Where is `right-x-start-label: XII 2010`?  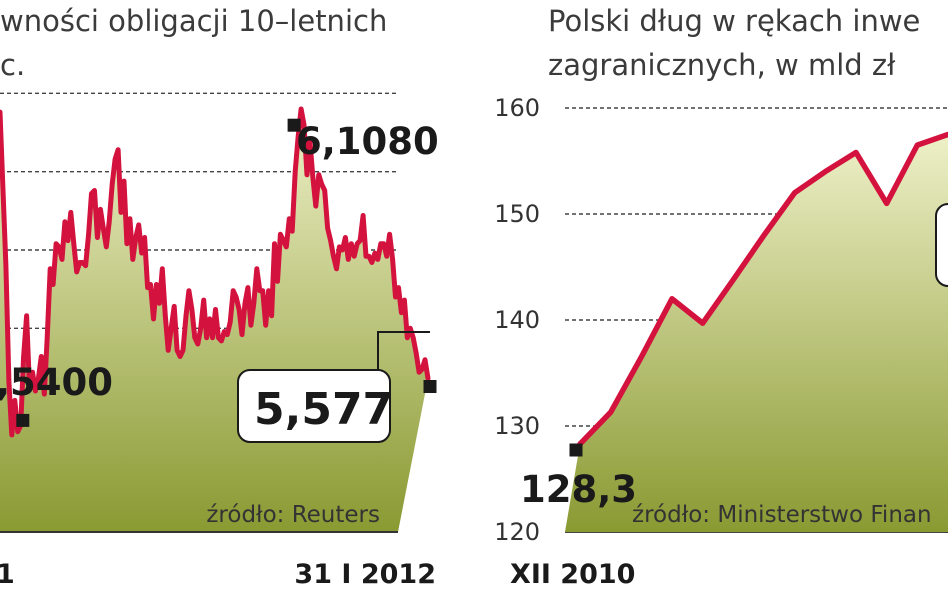
right-x-start-label: XII 2010 is located at coordinates (572, 574).